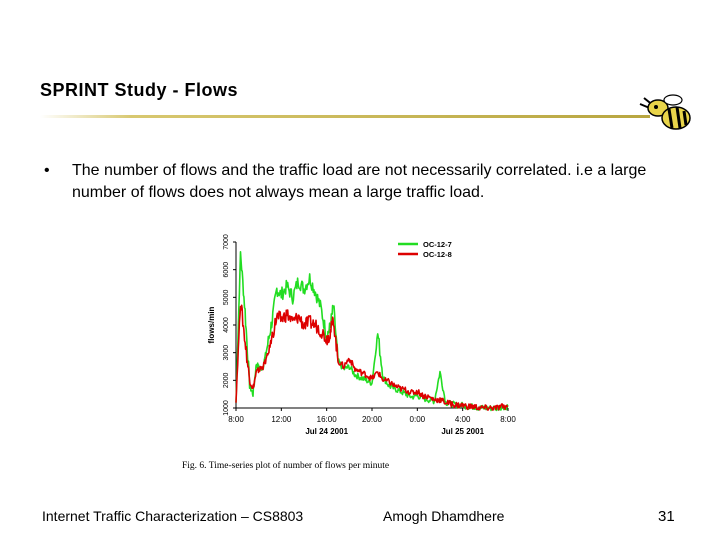 The height and width of the screenshot is (540, 720). What do you see at coordinates (226, 297) in the screenshot?
I see `y-tick-label: 5000` at bounding box center [226, 297].